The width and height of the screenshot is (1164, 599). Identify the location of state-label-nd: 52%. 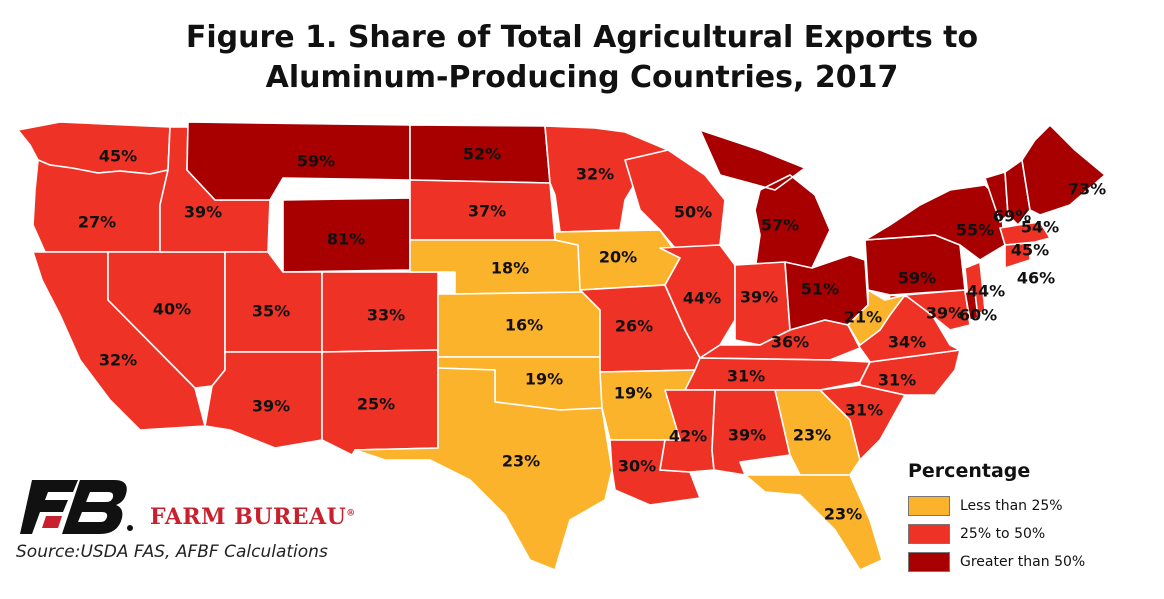
(482, 154).